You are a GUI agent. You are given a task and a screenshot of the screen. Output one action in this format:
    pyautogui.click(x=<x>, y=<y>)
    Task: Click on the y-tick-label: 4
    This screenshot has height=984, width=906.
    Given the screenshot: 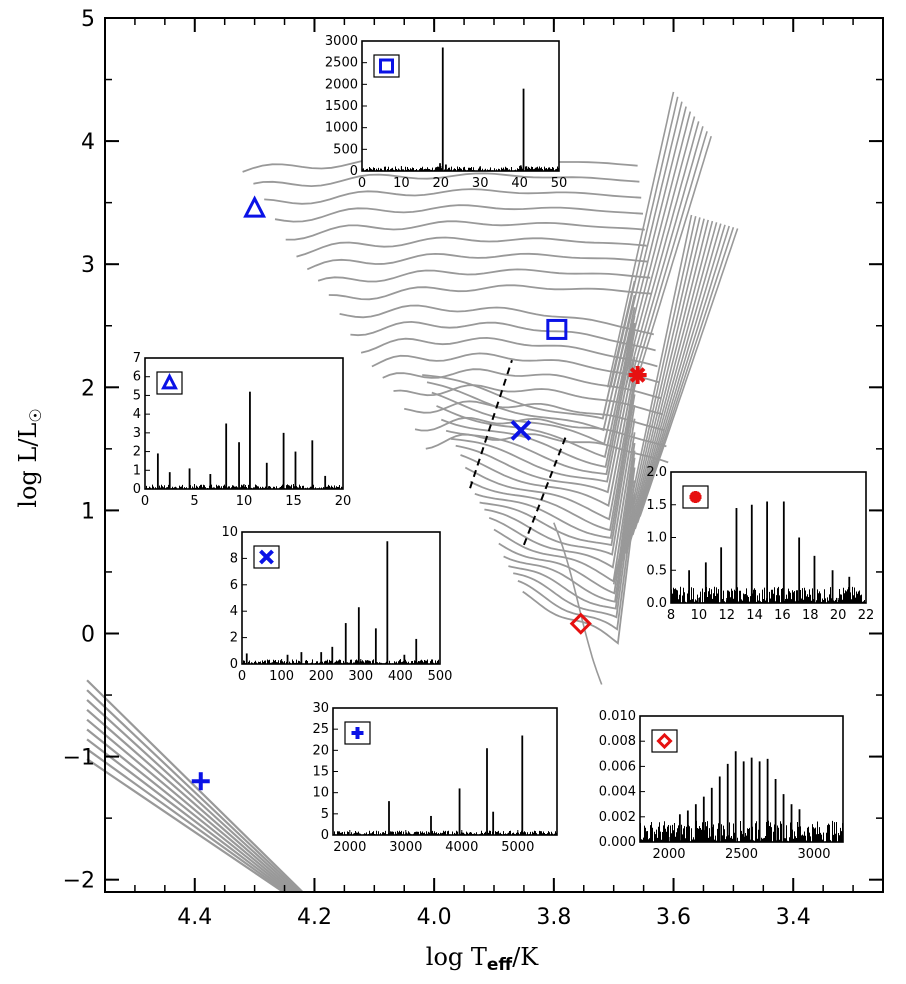 What is the action you would take?
    pyautogui.click(x=88, y=142)
    